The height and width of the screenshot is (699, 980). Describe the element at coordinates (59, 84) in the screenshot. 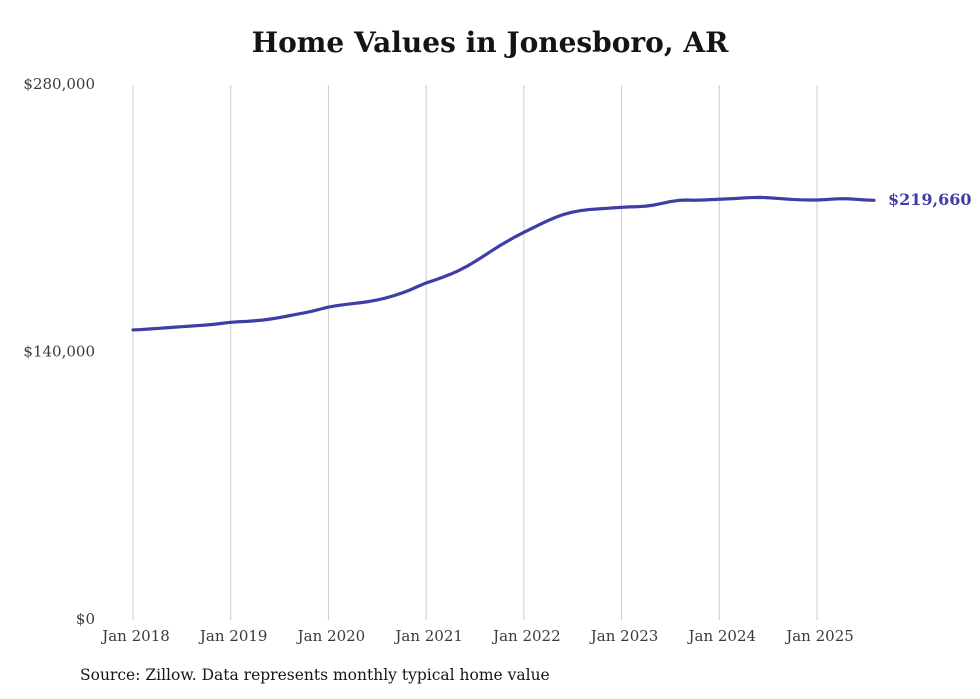

I see `y-tick-label: $280,000` at that location.